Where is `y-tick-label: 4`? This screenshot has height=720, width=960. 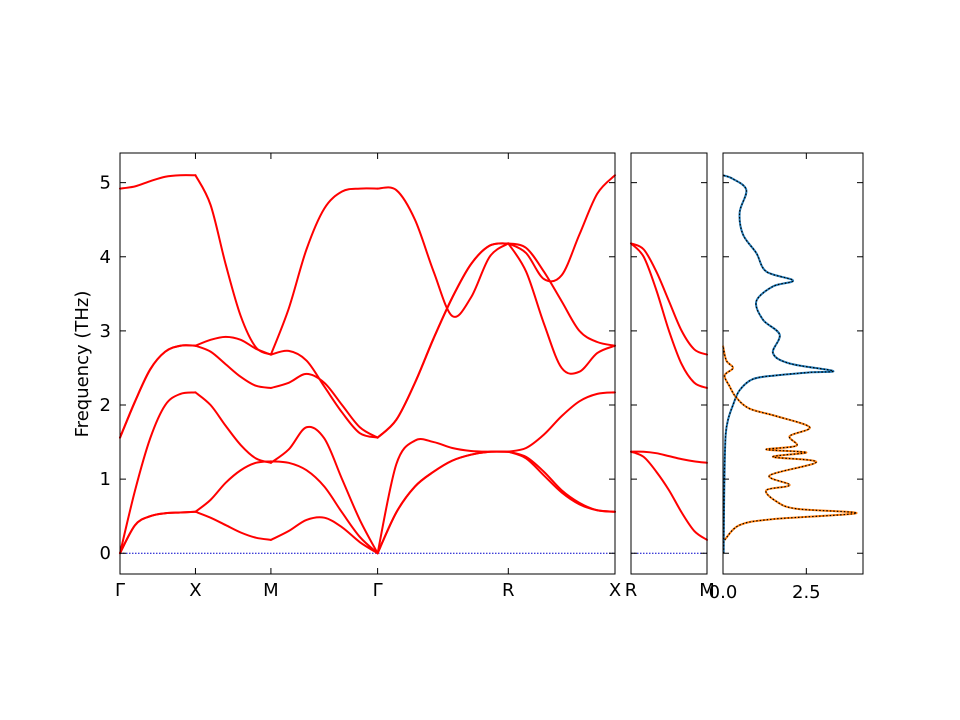 y-tick-label: 4 is located at coordinates (105, 257).